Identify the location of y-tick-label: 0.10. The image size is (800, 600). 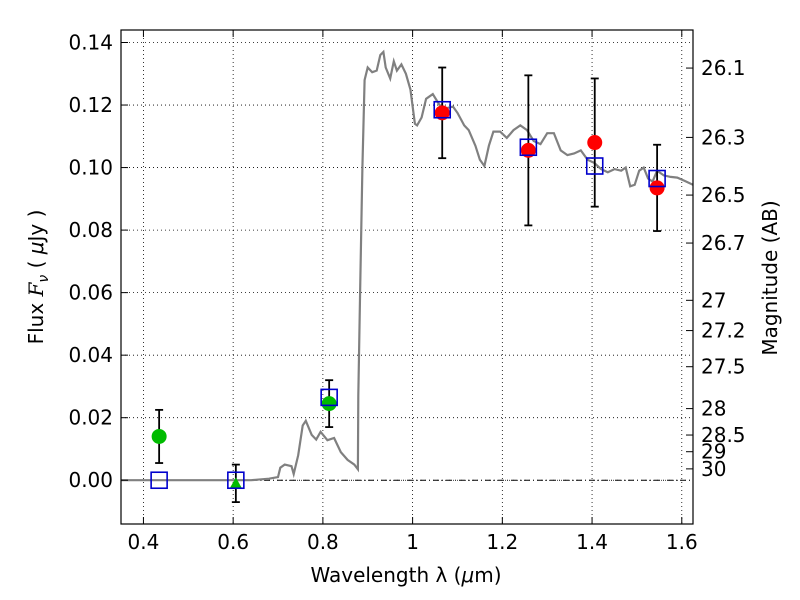
(90, 168).